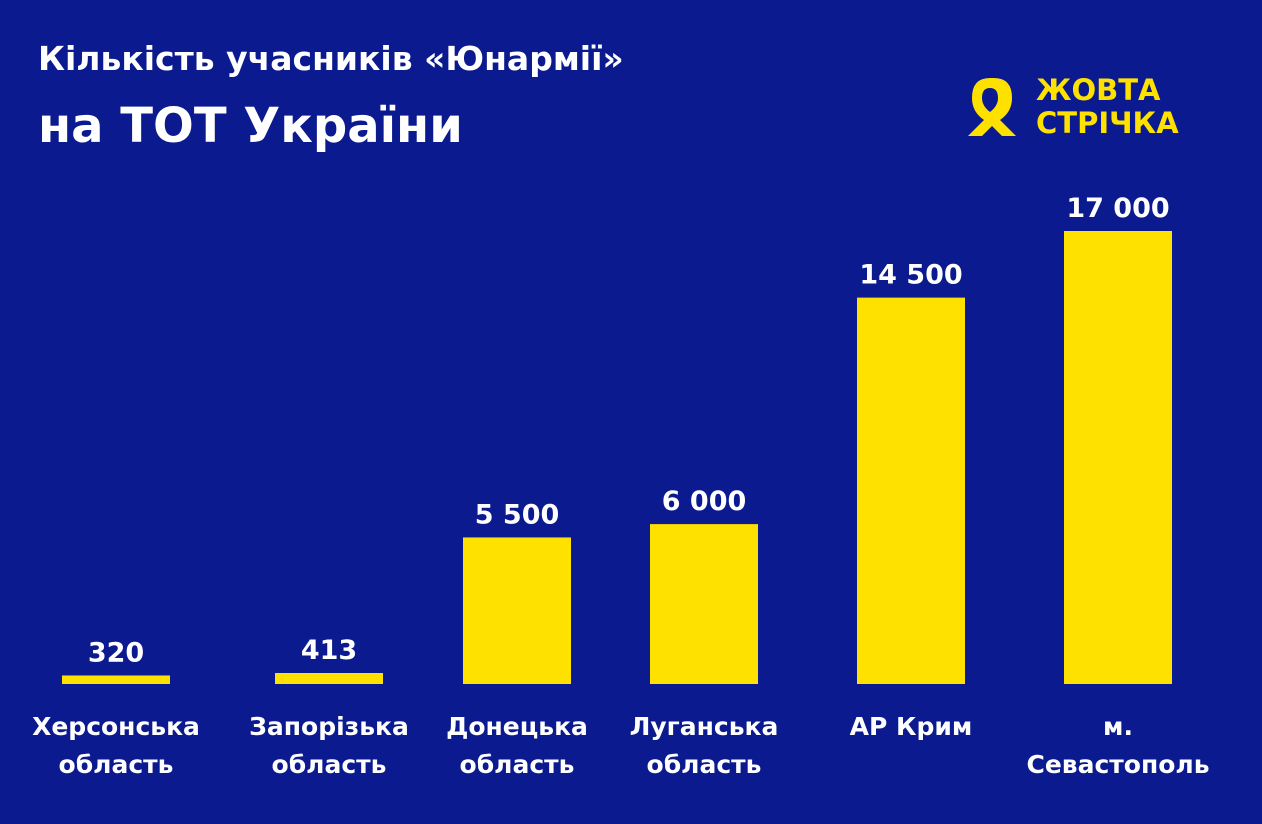  What do you see at coordinates (910, 275) in the screenshot?
I see `value-label: 14 500` at bounding box center [910, 275].